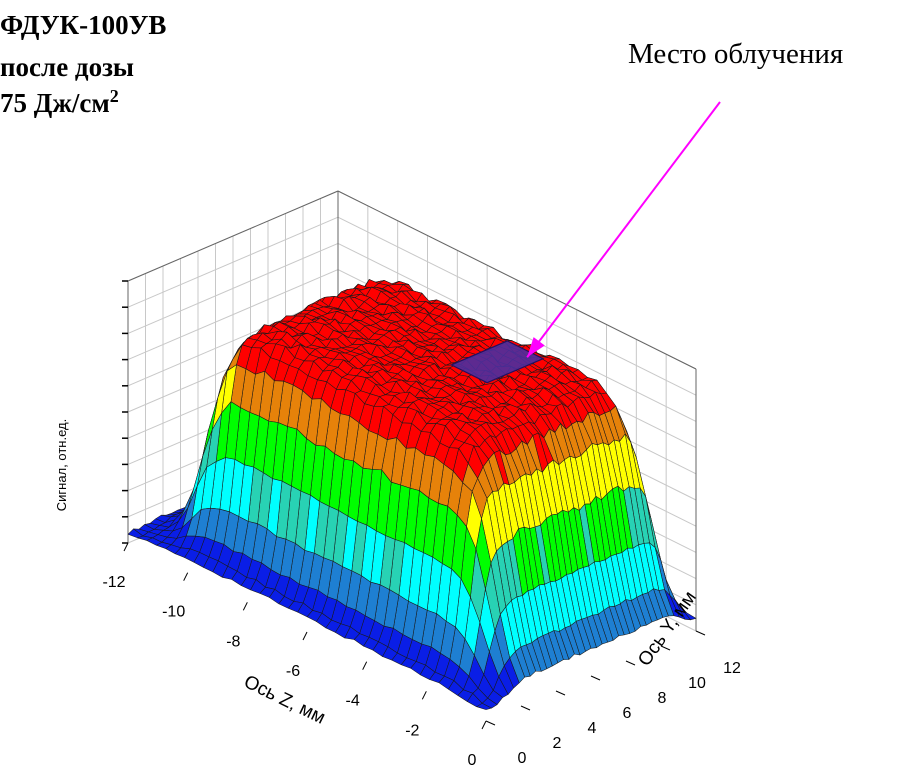 The width and height of the screenshot is (900, 766). What do you see at coordinates (412, 730) in the screenshot?
I see `z-axis-tick-label: -2` at bounding box center [412, 730].